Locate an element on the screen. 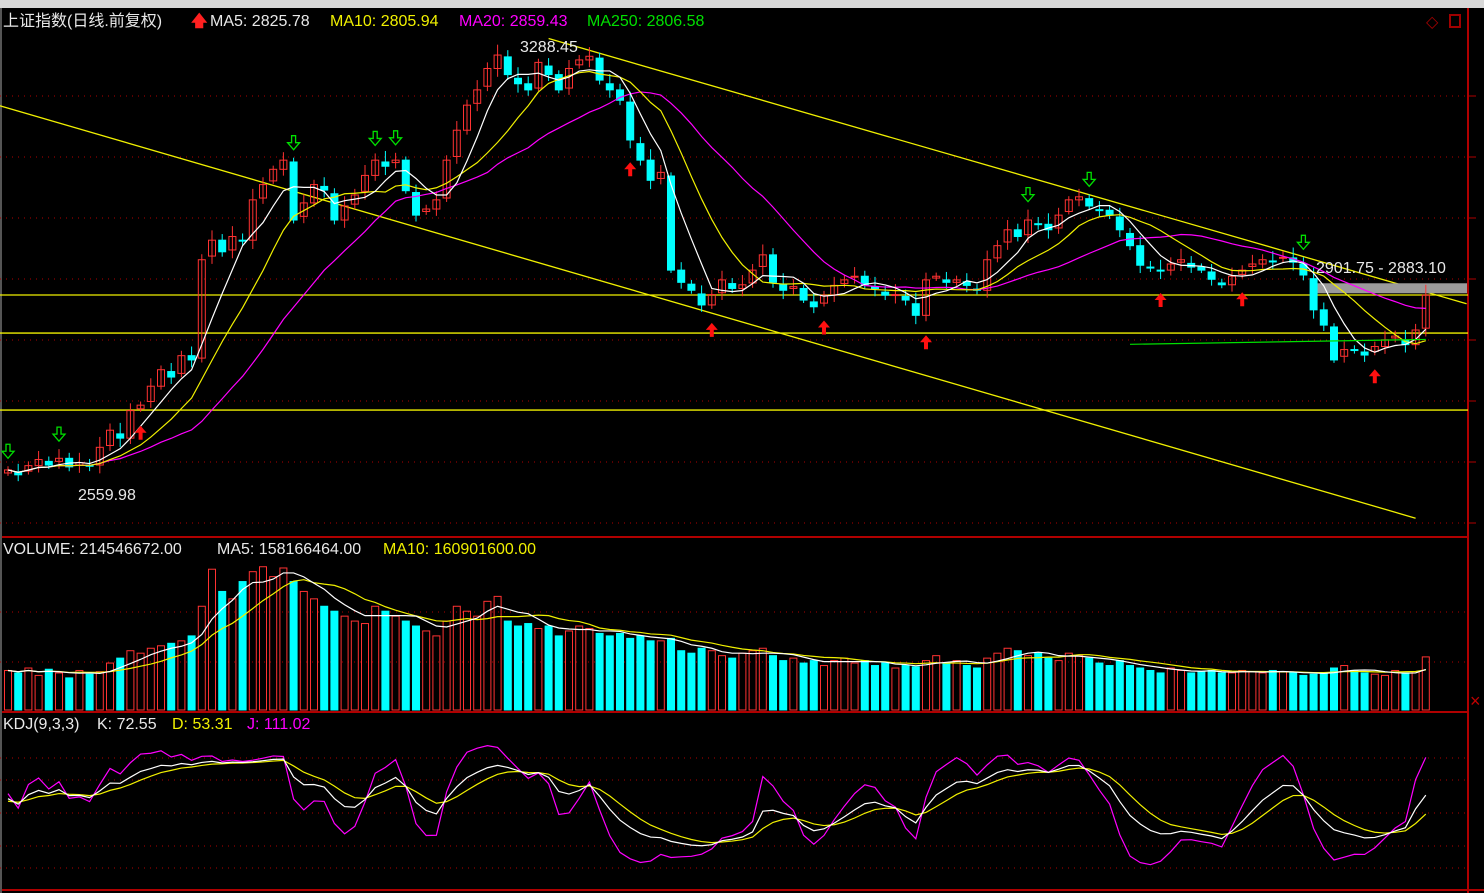  layout-toggle-icon is located at coordinates (1455, 21).